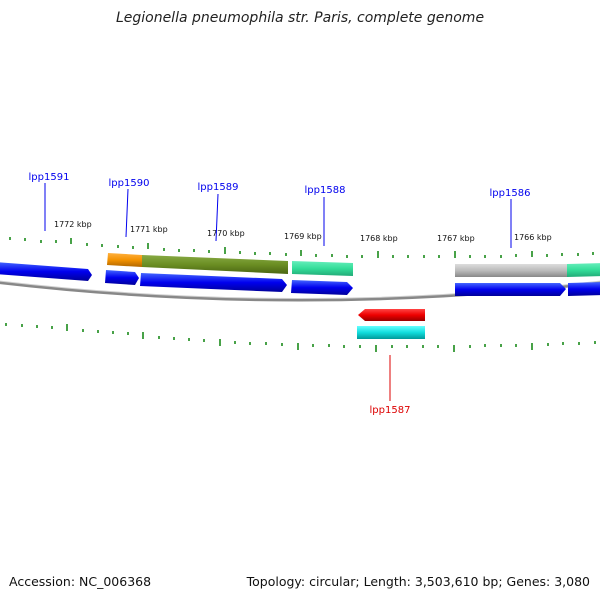 The width and height of the screenshot is (600, 600). Describe the element at coordinates (129, 183) in the screenshot. I see `gene-label-lpp1590: lpp1590` at that location.